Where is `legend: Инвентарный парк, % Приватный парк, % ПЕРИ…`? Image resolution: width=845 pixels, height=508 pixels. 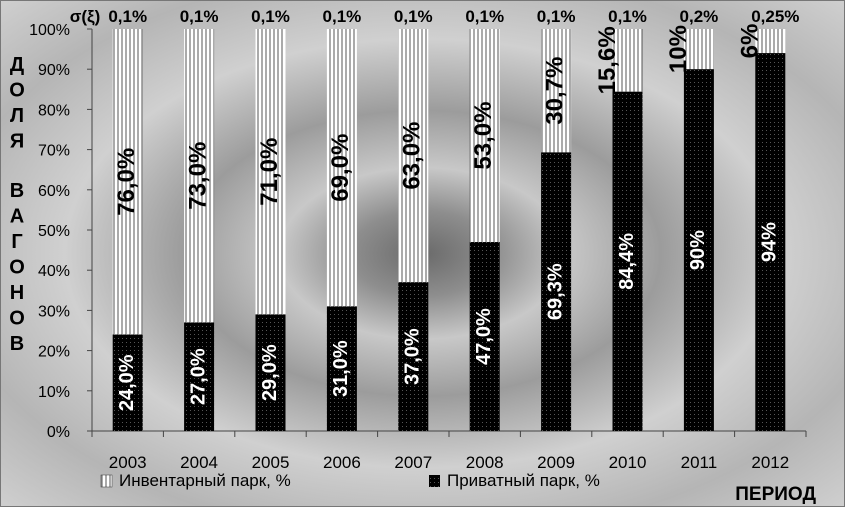 legend: Инвентарный парк, % Приватный парк, % ПЕРИ… is located at coordinates (458, 488).